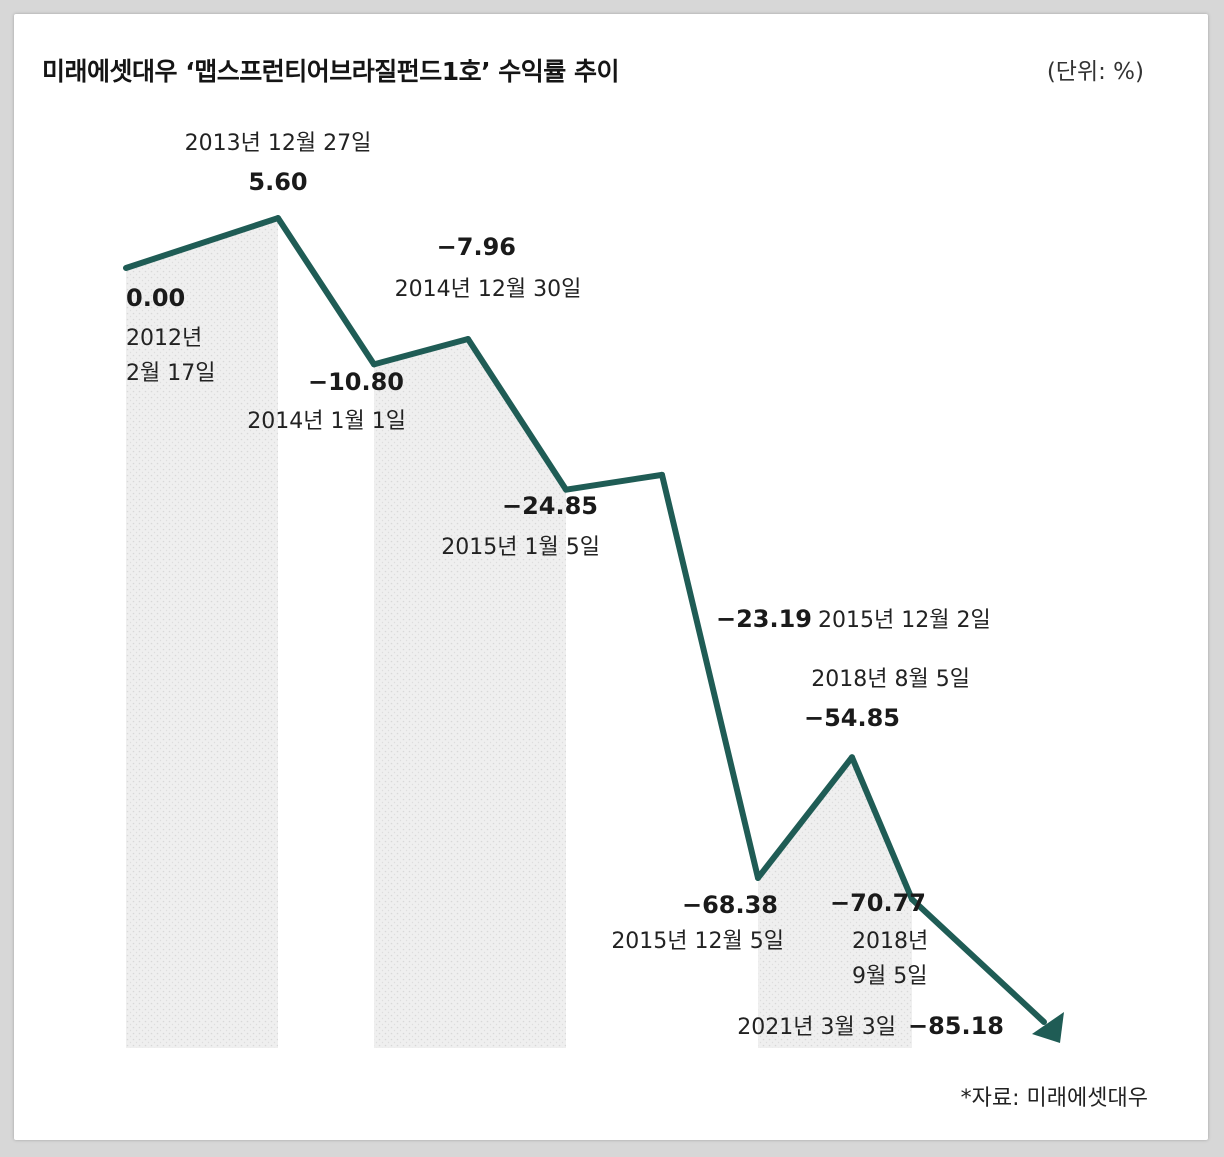  What do you see at coordinates (476, 247) in the screenshot?
I see `value-label-3: −7.96` at bounding box center [476, 247].